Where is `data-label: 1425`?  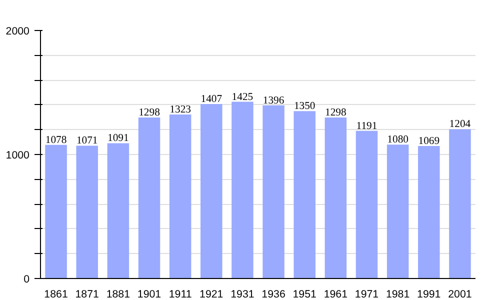 data-label: 1425 is located at coordinates (243, 97).